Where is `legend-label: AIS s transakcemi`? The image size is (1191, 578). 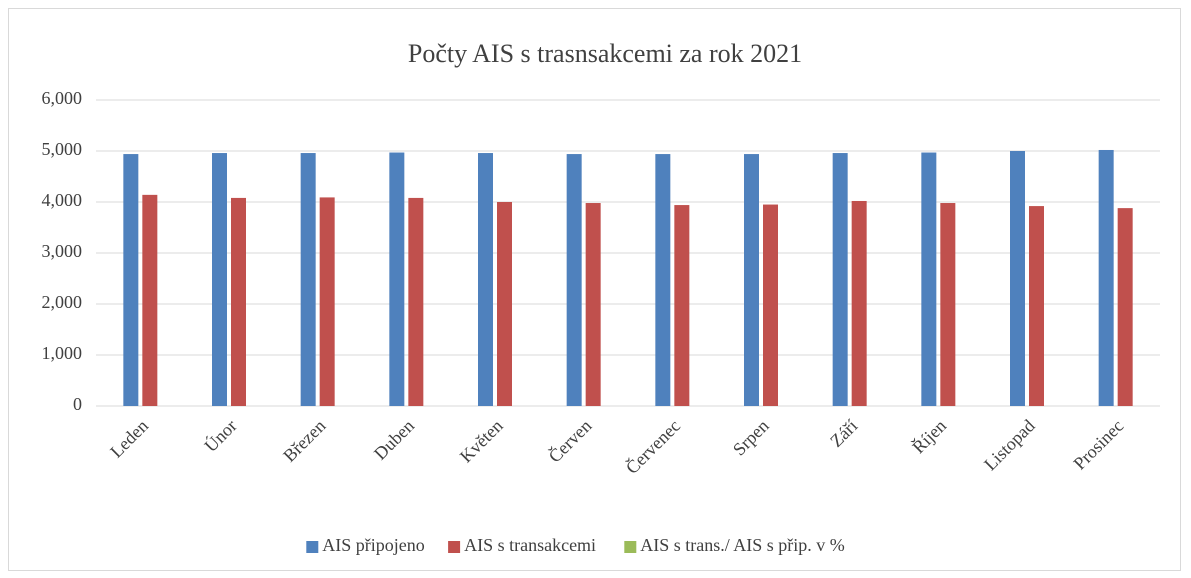
legend-label: AIS s transakcemi is located at coordinates (530, 545).